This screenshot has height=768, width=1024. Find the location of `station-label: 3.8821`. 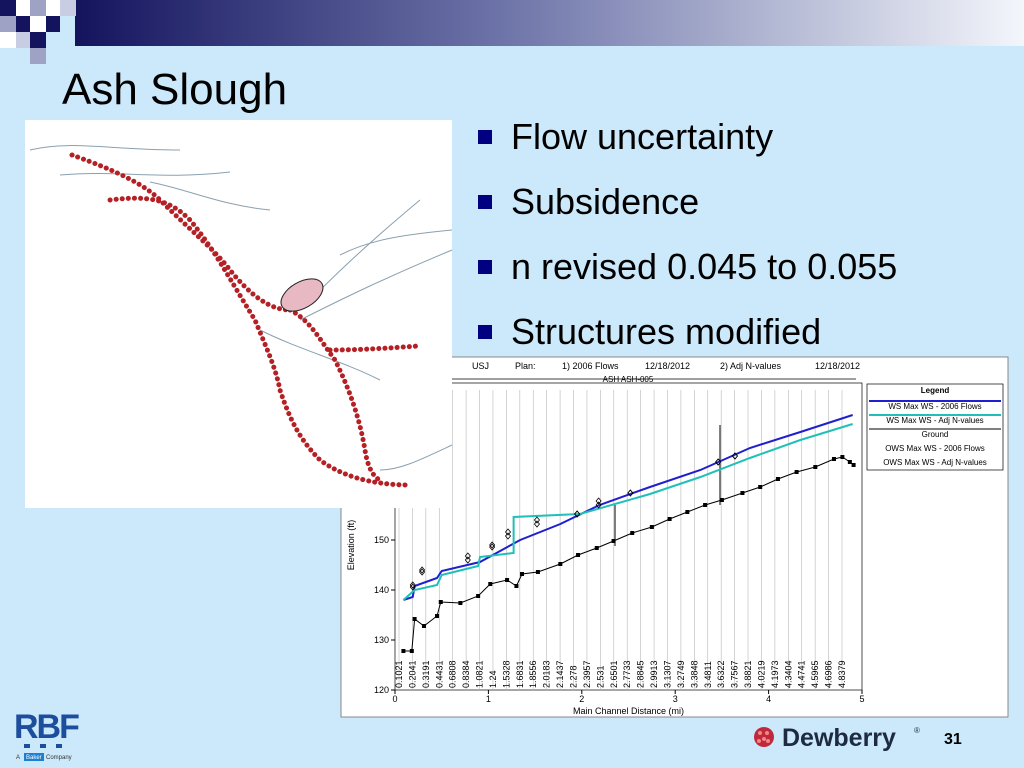

station-label: 3.8821 is located at coordinates (748, 674).